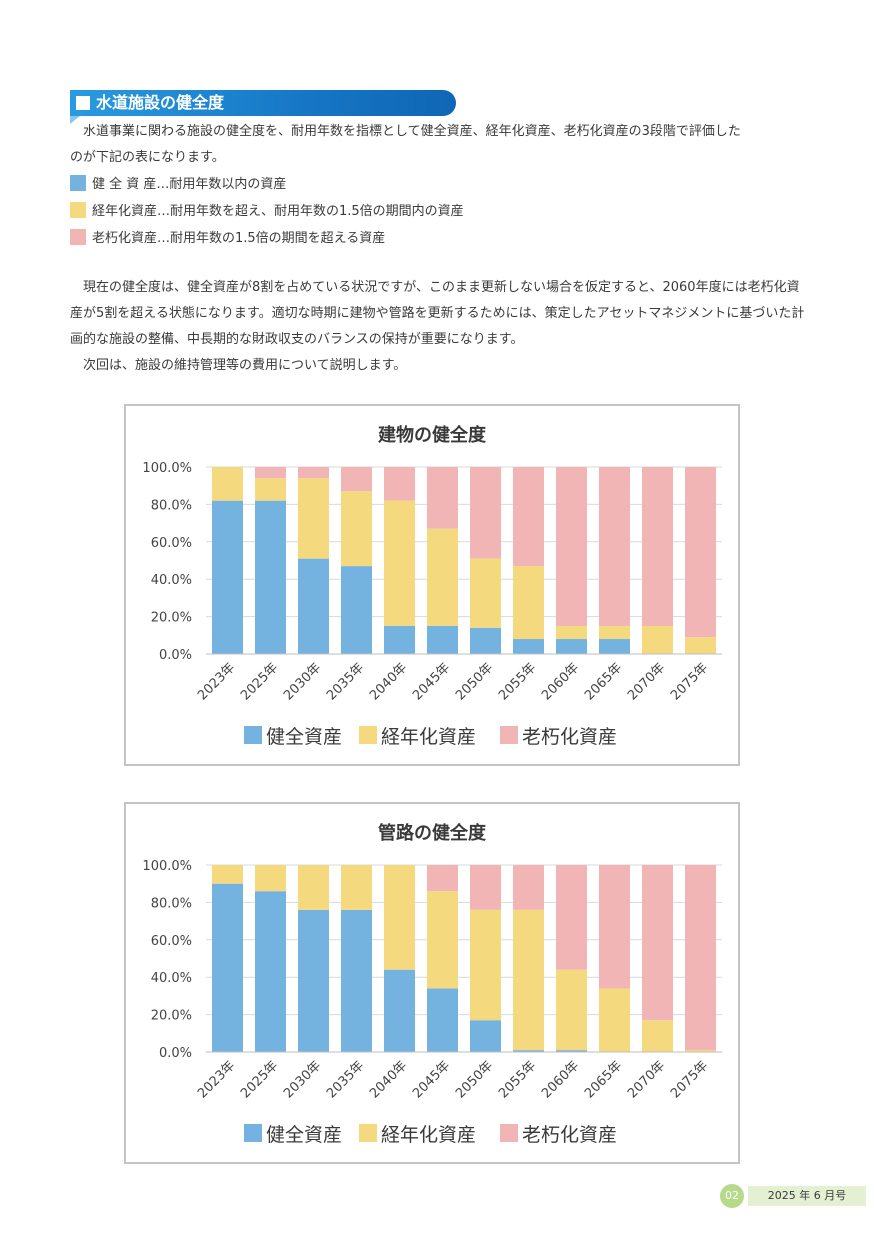 This screenshot has width=874, height=1236. Describe the element at coordinates (302, 1079) in the screenshot. I see `pipeline-chart-x-tick-label: 2030年` at that location.